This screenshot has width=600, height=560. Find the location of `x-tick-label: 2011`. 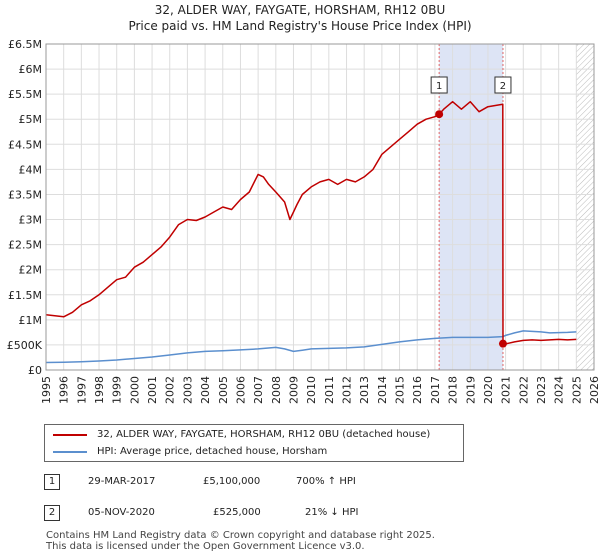

x-tick-label: 2011 is located at coordinates (329, 390).